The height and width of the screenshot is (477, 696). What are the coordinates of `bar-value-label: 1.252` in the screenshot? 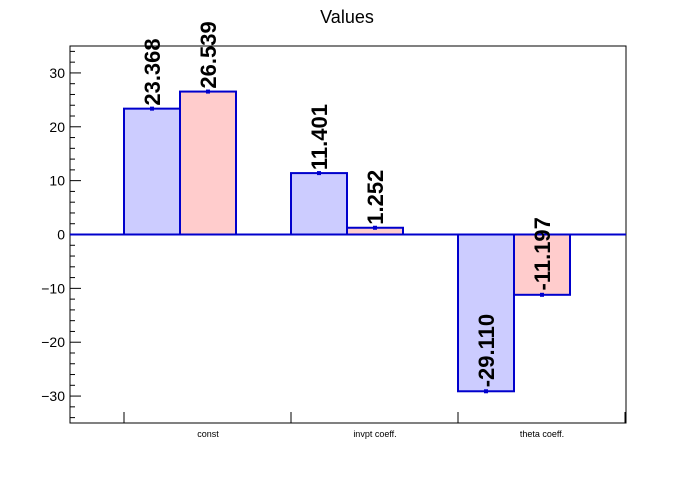 It's located at (375, 197).